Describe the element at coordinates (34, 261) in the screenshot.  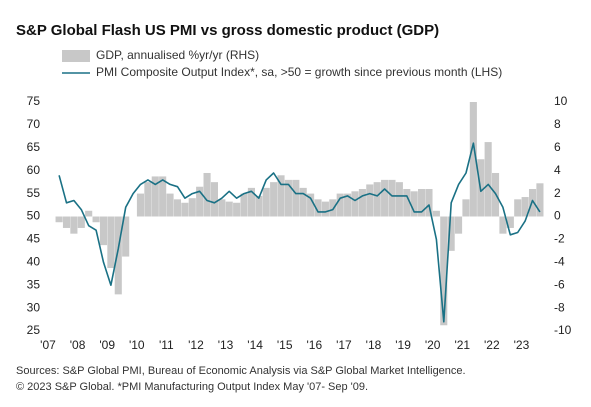
I see `y-tick-label: 40` at that location.